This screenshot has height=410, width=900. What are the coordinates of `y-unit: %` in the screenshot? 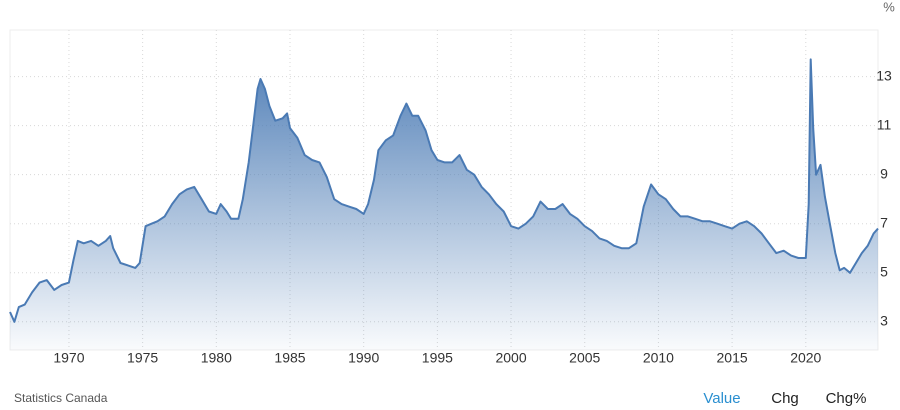 It's located at (889, 7).